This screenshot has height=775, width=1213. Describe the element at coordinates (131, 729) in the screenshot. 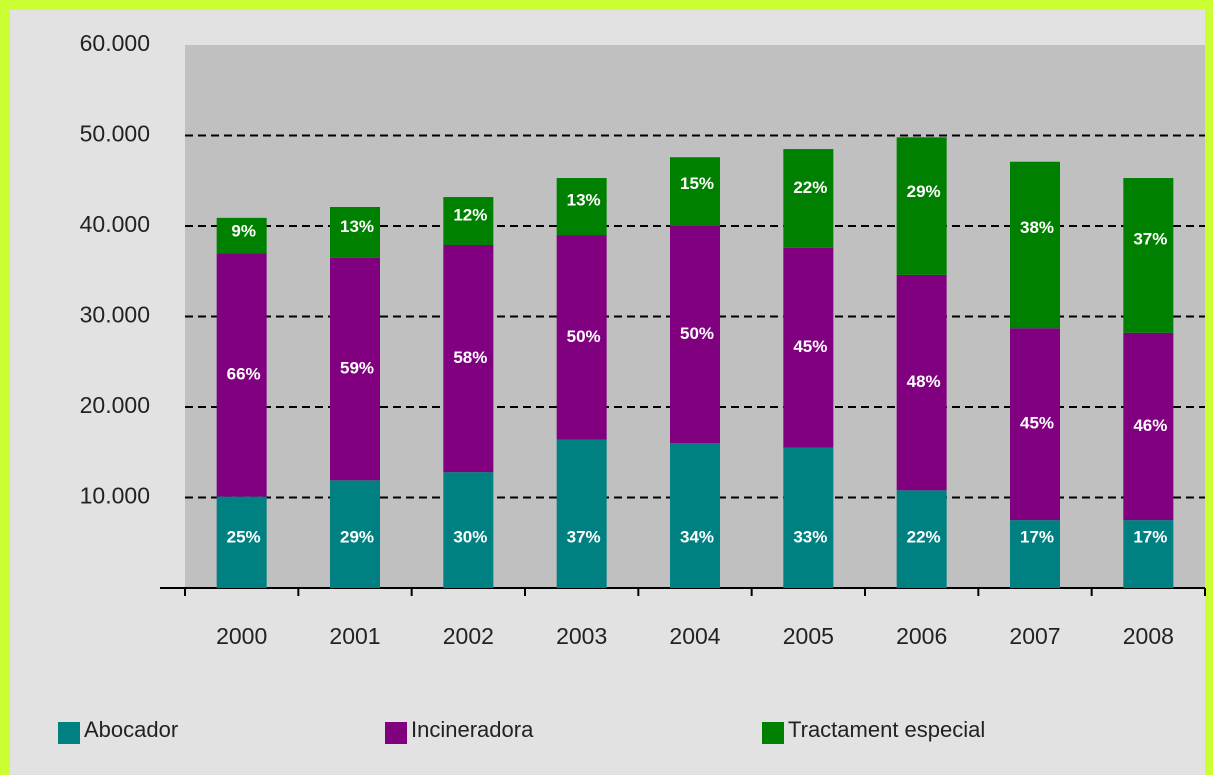

I see `legend-label: Abocador` at that location.